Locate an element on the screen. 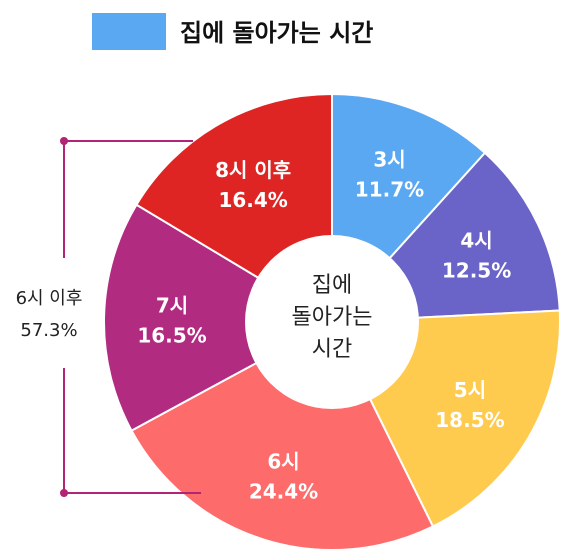 This screenshot has height=559, width=570. slice-name-label-5: 7시 is located at coordinates (172, 305).